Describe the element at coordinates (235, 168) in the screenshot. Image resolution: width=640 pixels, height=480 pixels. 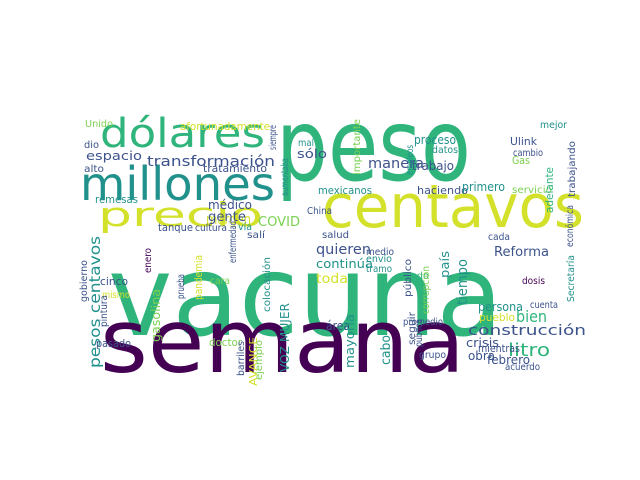
I see `word-tratamiento: tratamiento` at that location.